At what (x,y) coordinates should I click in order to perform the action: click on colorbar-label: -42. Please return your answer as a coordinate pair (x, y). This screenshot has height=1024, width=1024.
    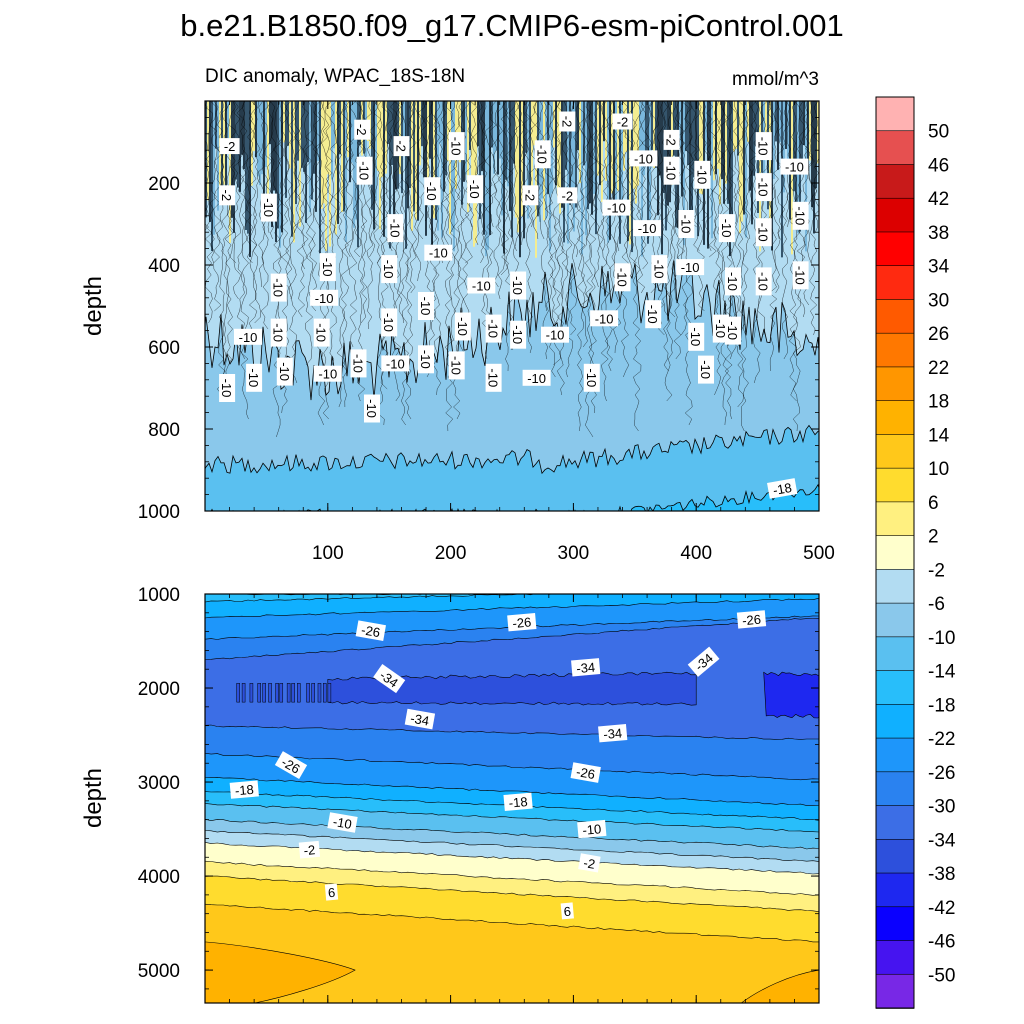
    Looking at the image, I should click on (941, 908).